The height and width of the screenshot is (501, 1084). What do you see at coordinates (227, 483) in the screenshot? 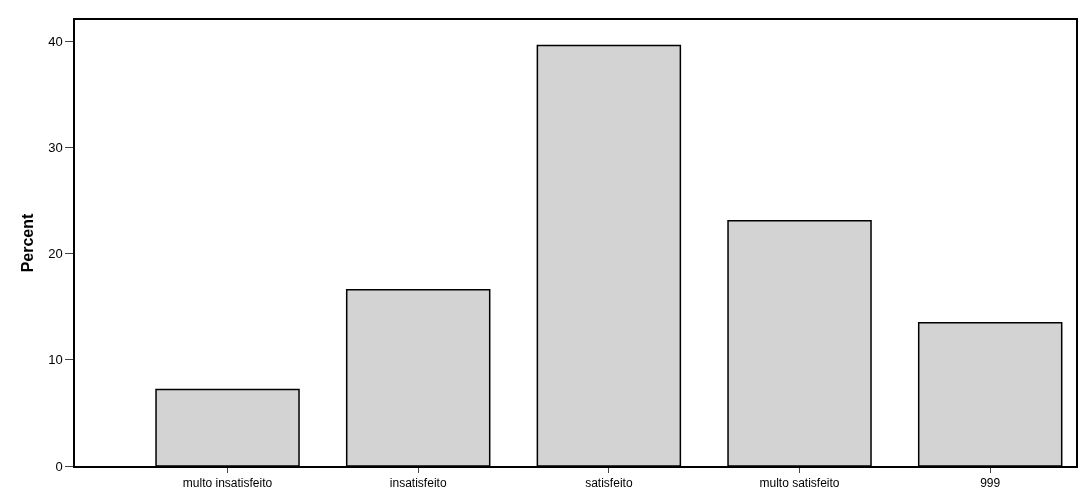
I see `x-tick-label: multo insatisfeito` at bounding box center [227, 483].